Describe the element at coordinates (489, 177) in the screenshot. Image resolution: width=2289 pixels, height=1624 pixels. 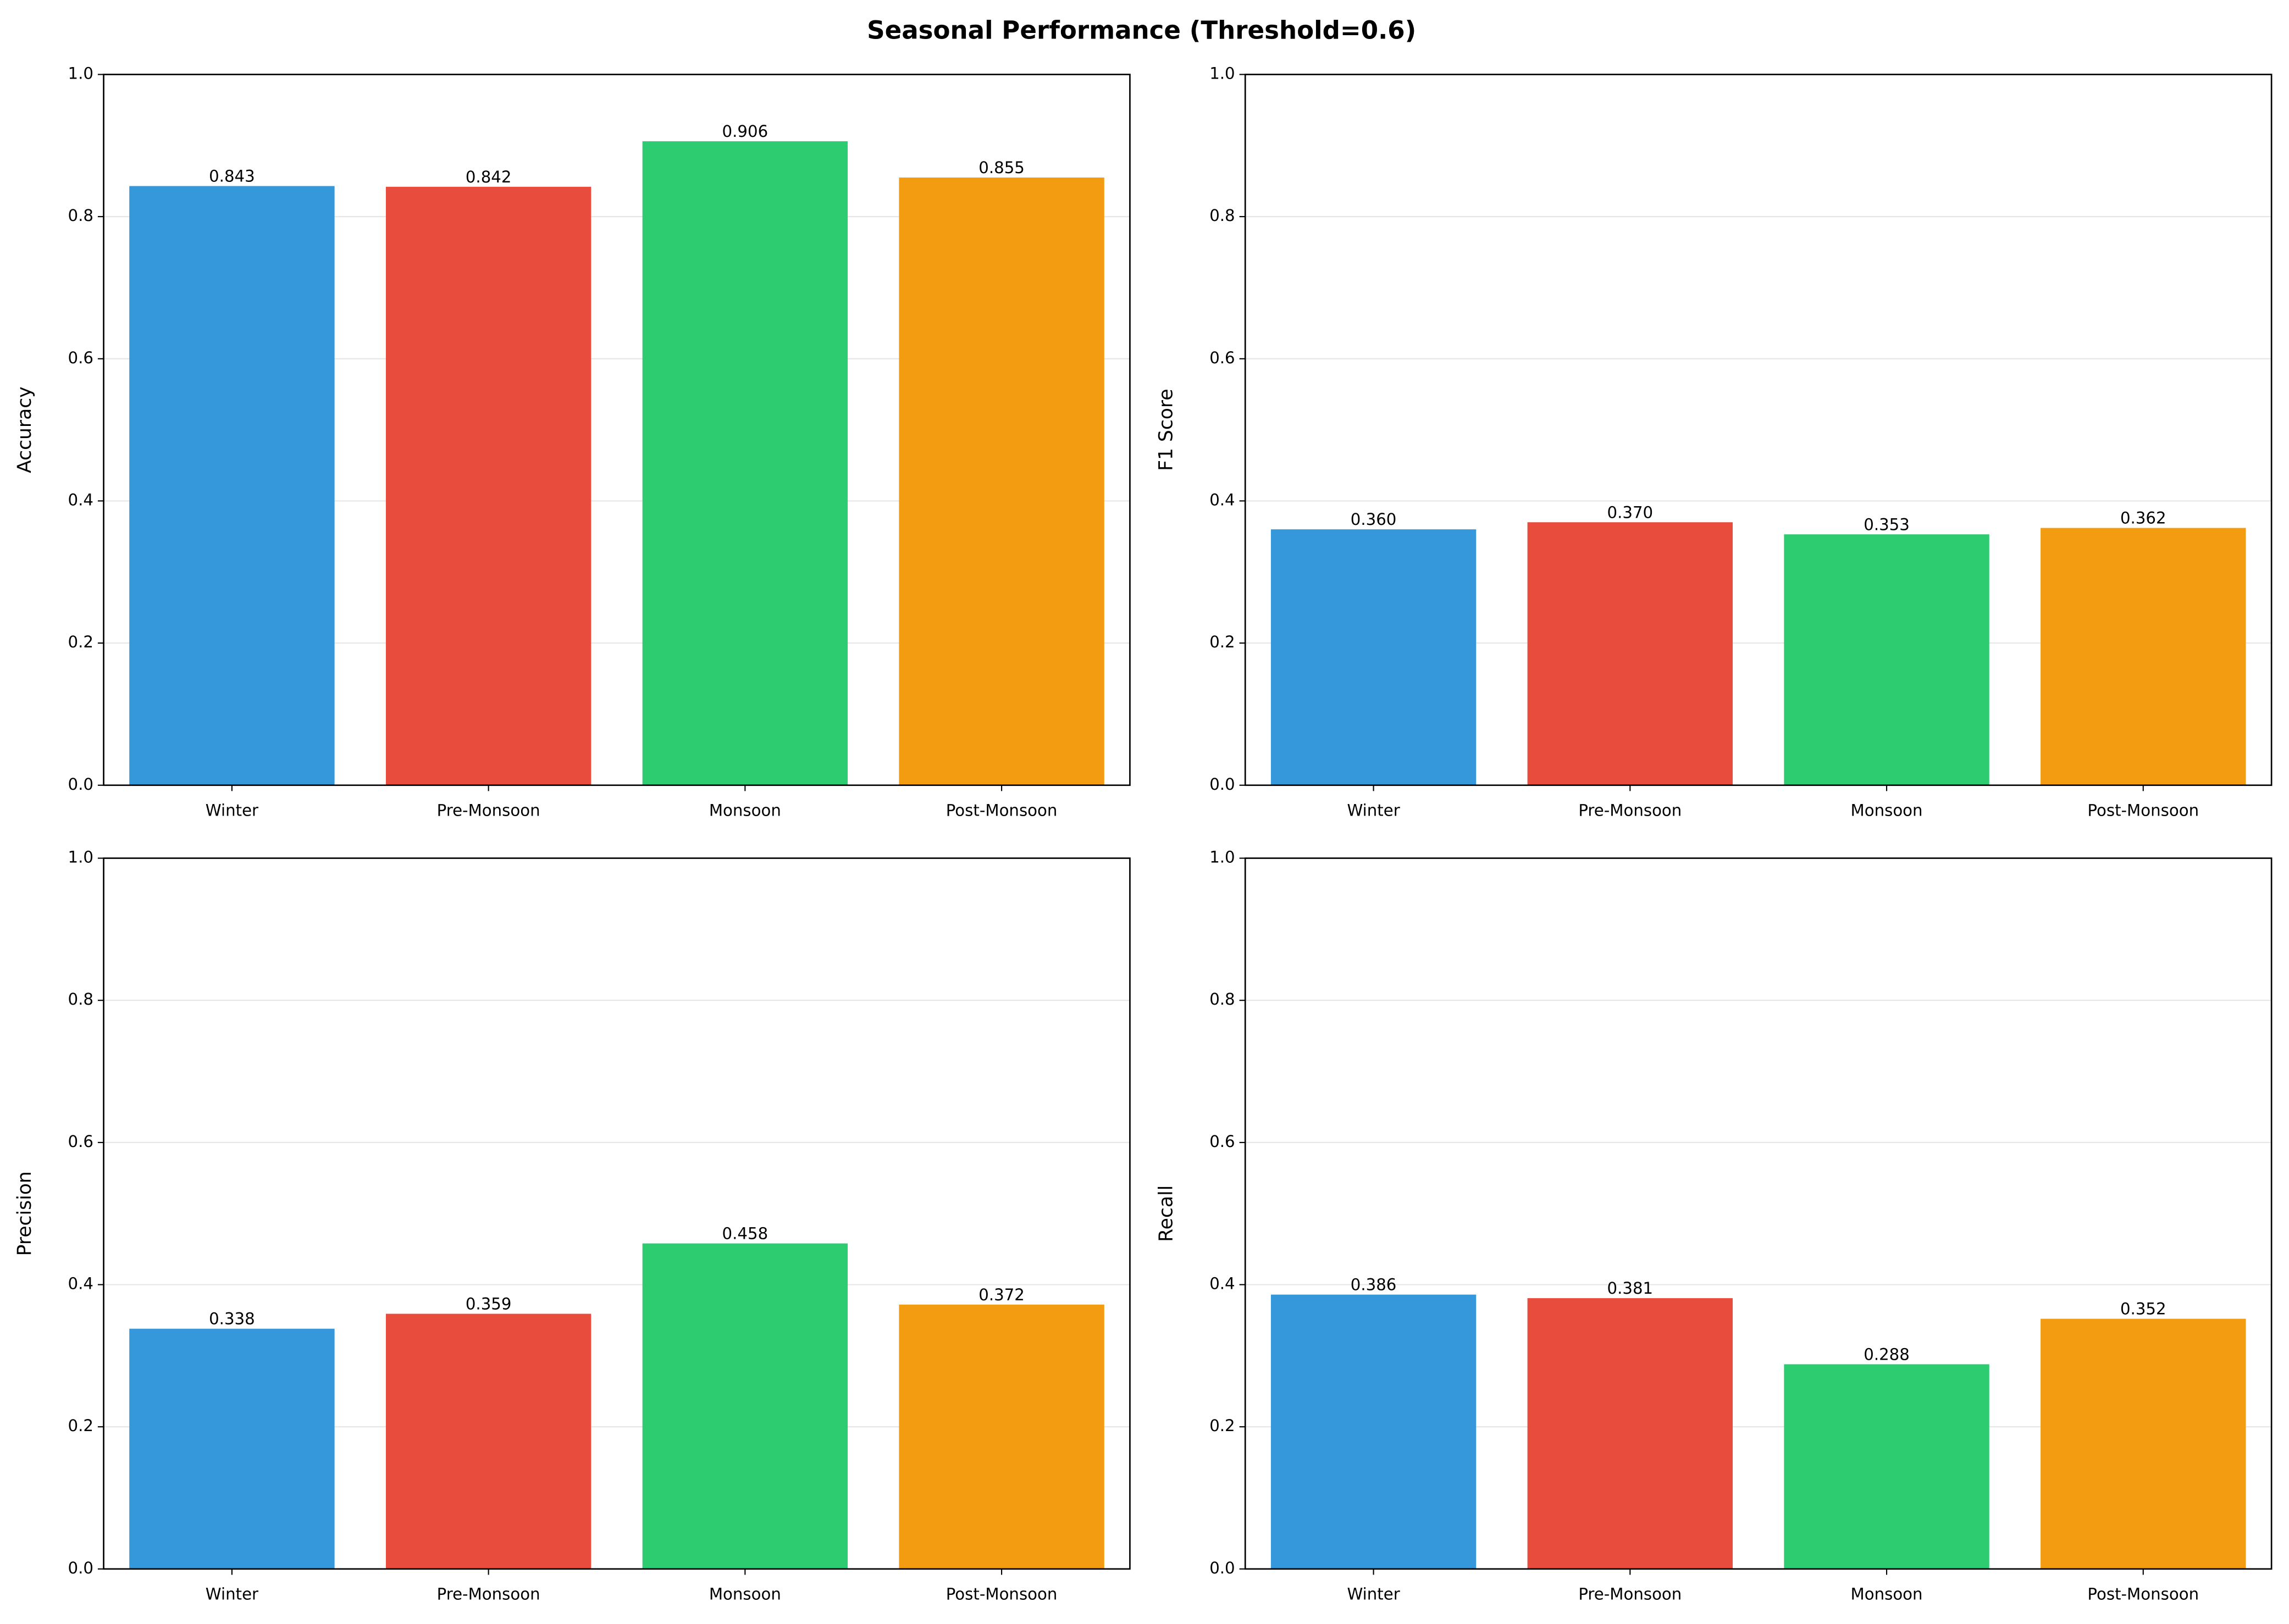
I see `value-label: 0.842` at that location.